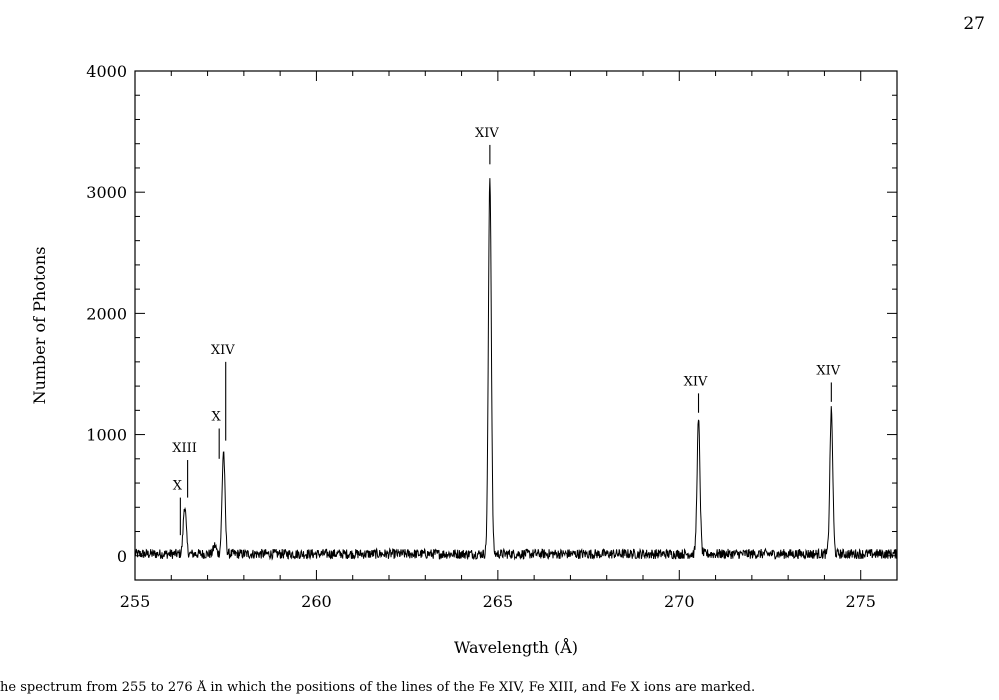 The image size is (999, 700). What do you see at coordinates (316, 601) in the screenshot?
I see `x-tick-label: 260` at bounding box center [316, 601].